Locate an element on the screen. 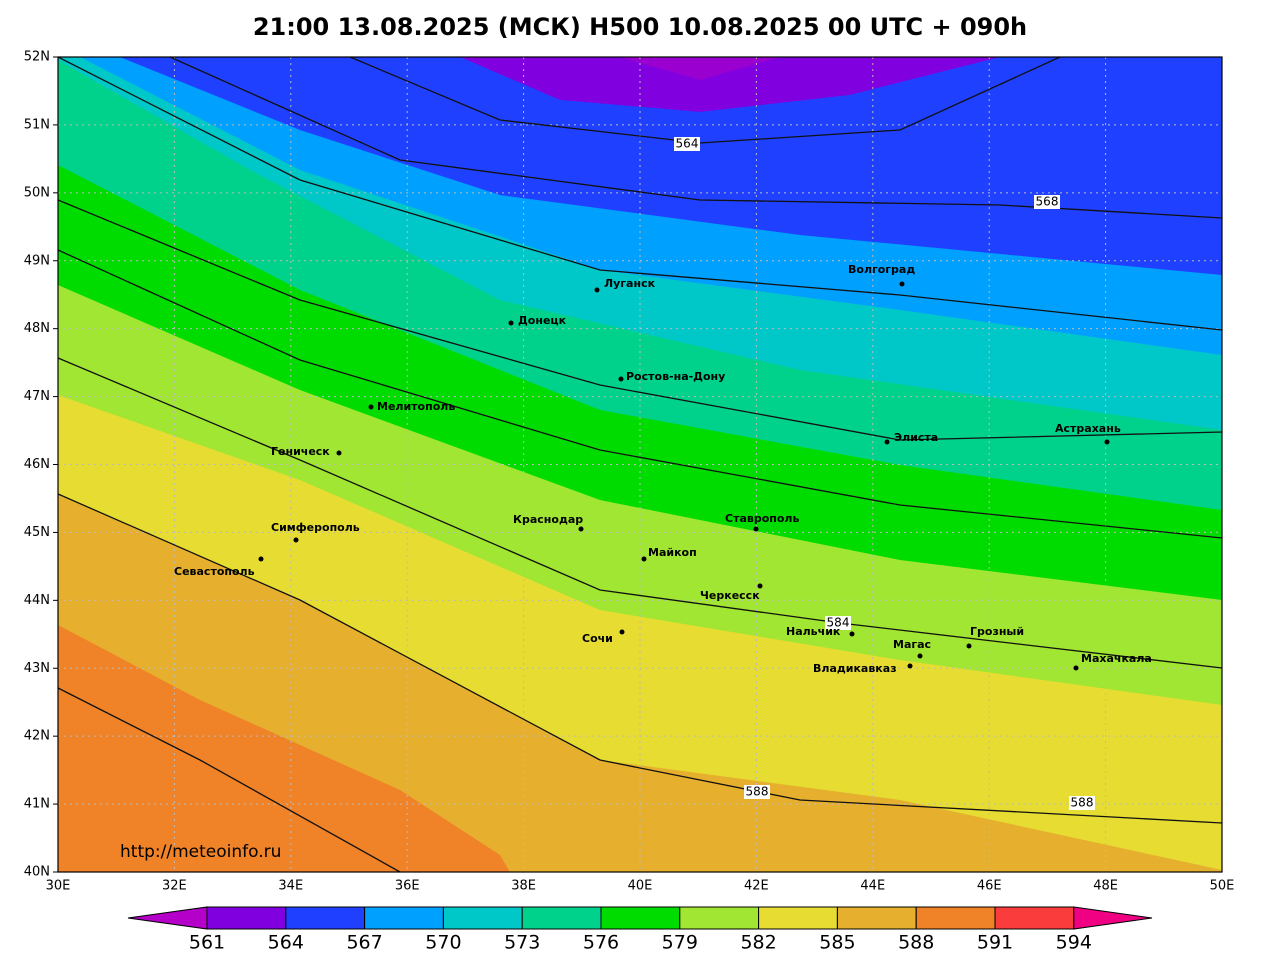  lat-label: 51N is located at coordinates (37, 124).